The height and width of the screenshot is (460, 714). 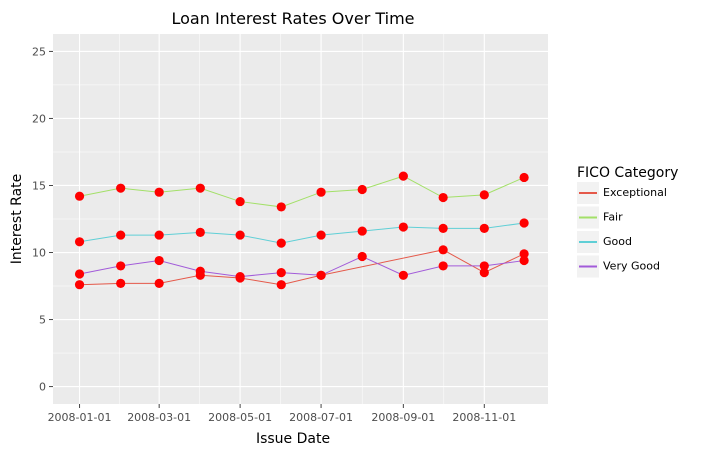 What do you see at coordinates (240, 417) in the screenshot?
I see `x-tick-label: 2008-05-01` at bounding box center [240, 417].